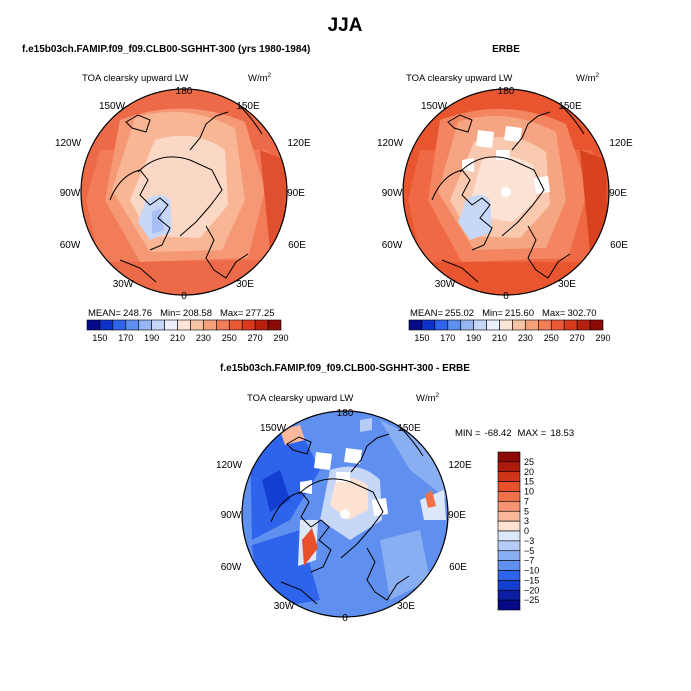 This screenshot has width=691, height=691. I want to click on panel-model-colorbar-labels: 150 170 190 210 230 250 270 290, so click(190, 338).